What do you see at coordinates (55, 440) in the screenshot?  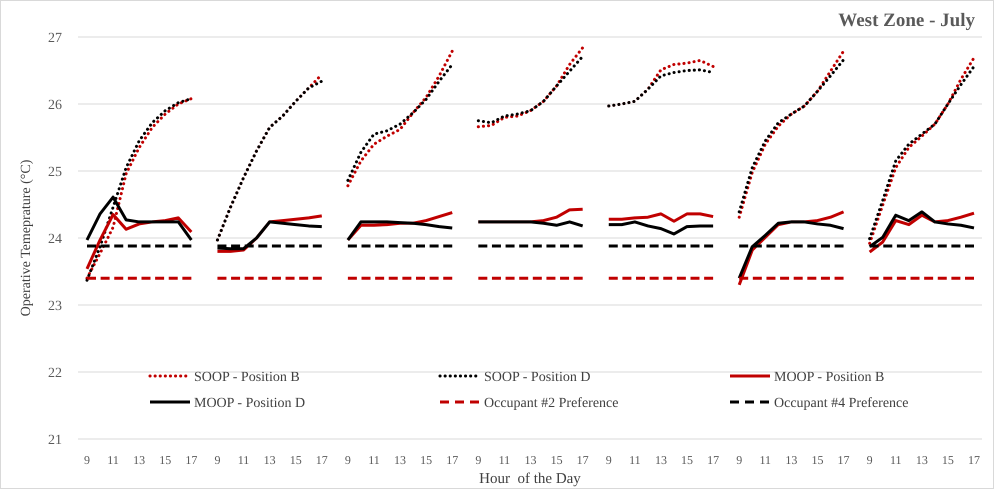 I see `y-tick-label: 21` at bounding box center [55, 440].